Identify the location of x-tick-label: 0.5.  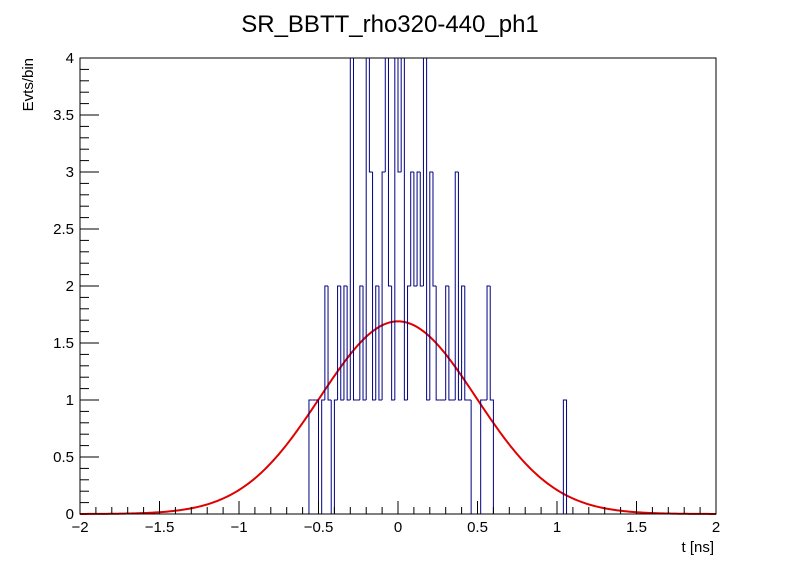
(477, 527).